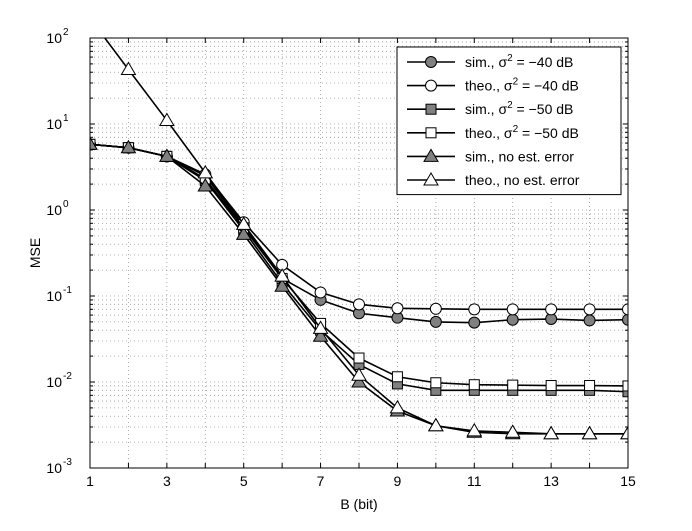  What do you see at coordinates (358, 504) in the screenshot?
I see `x-axis-label: B (bit)` at bounding box center [358, 504].